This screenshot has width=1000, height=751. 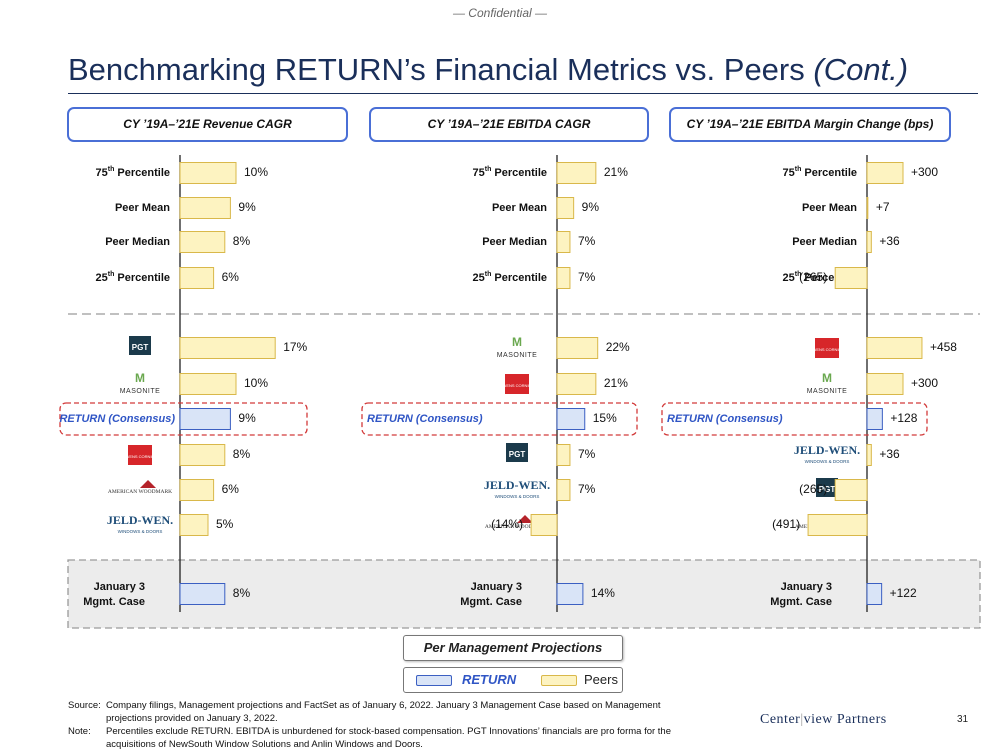 I want to click on chart-2-company-6-bar, so click(x=544, y=525).